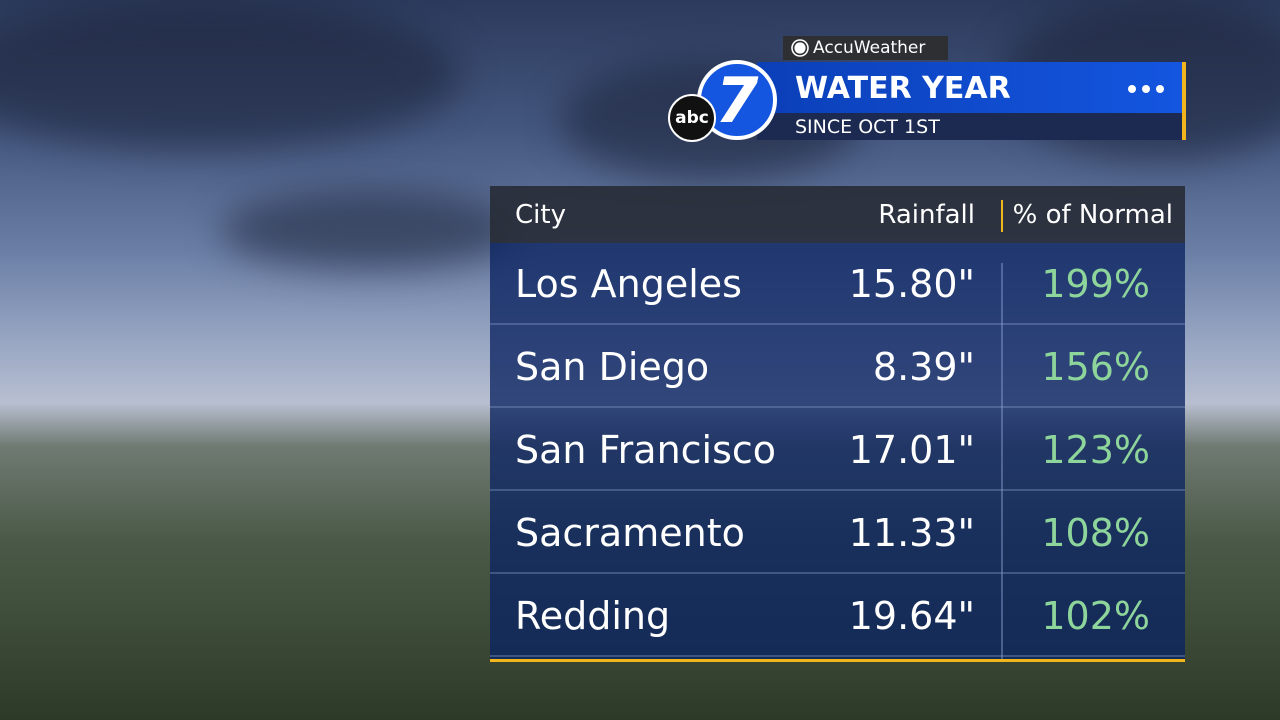 Image resolution: width=1280 pixels, height=720 pixels. Describe the element at coordinates (612, 367) in the screenshot. I see `city: San Diego` at that location.